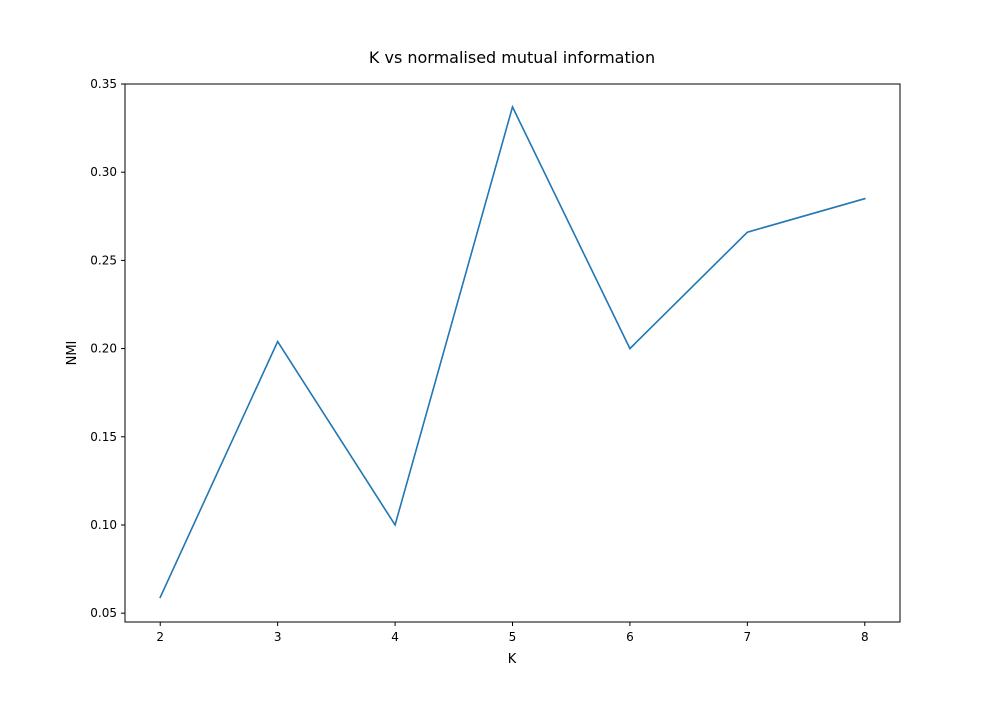 The image size is (1000, 705). Describe the element at coordinates (865, 637) in the screenshot. I see `x-tick-label: 8` at that location.